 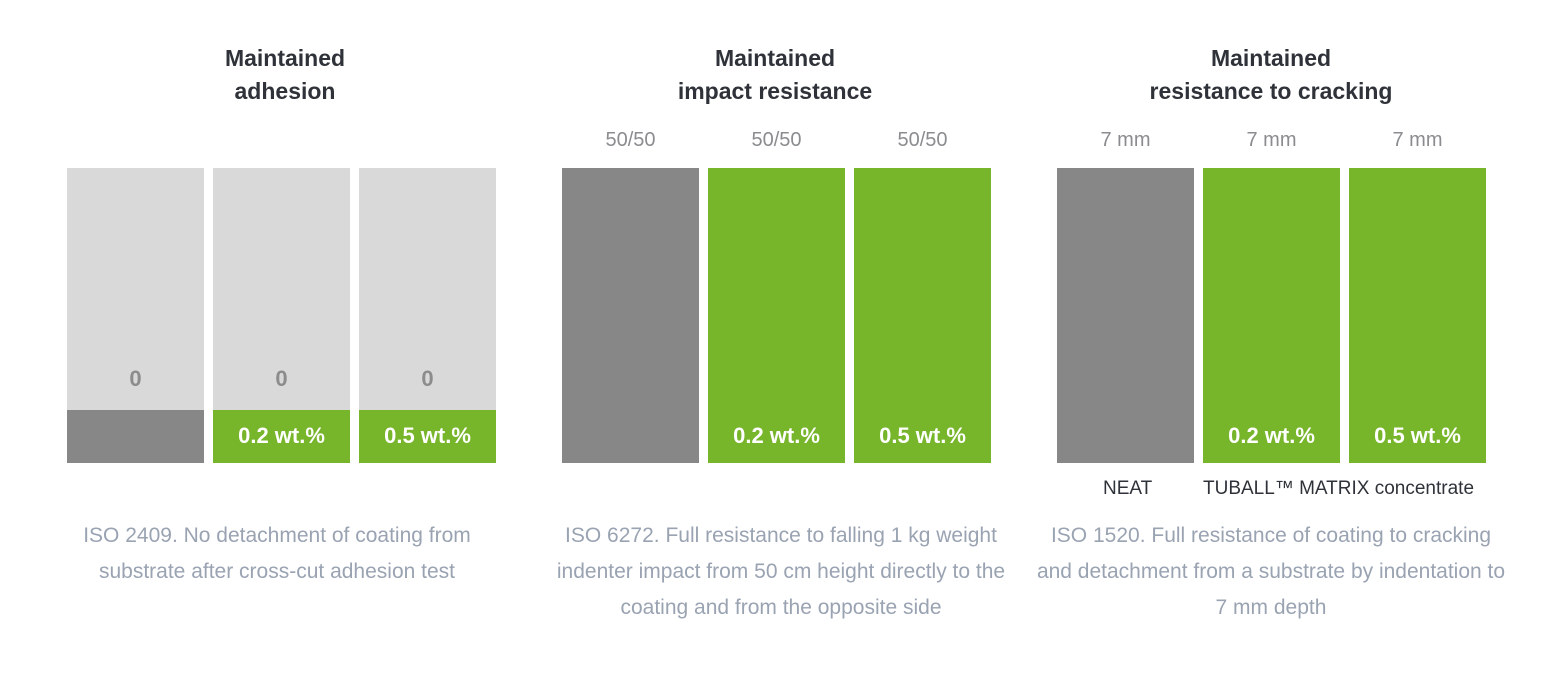 What do you see at coordinates (1271, 75) in the screenshot?
I see `panel-title-cracking: Maintained resistance to cracking` at bounding box center [1271, 75].